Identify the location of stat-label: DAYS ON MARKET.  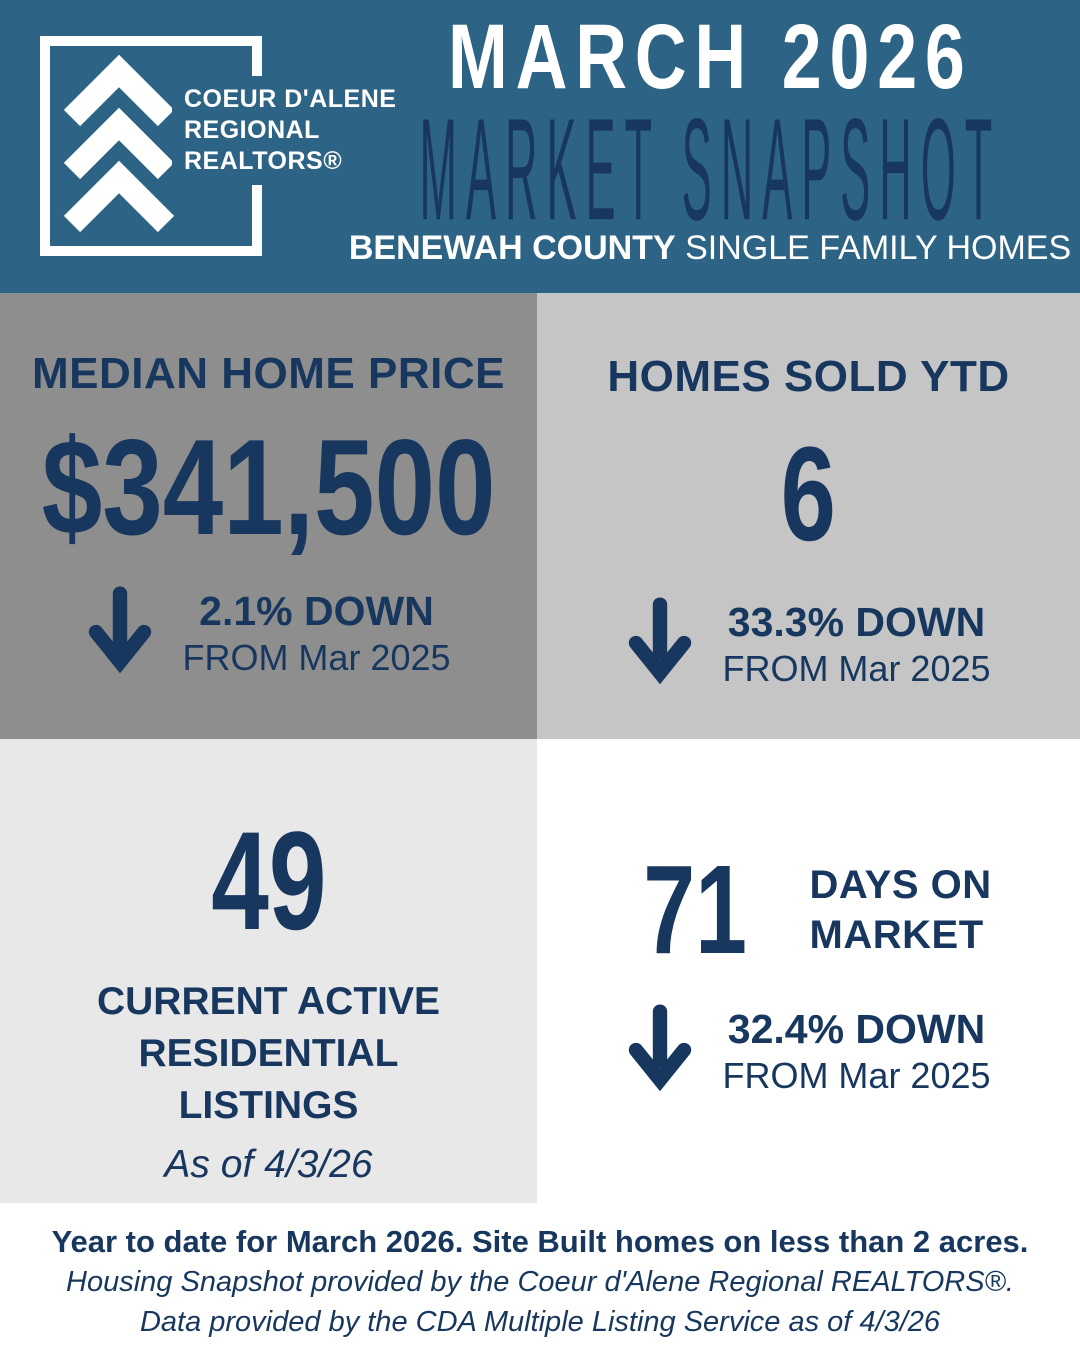
(900, 910).